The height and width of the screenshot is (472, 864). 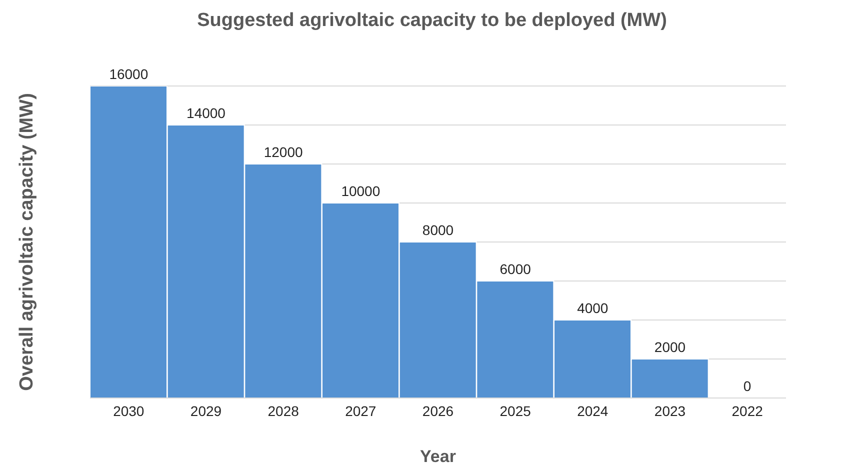 I want to click on x-axis-title: Year, so click(x=438, y=456).